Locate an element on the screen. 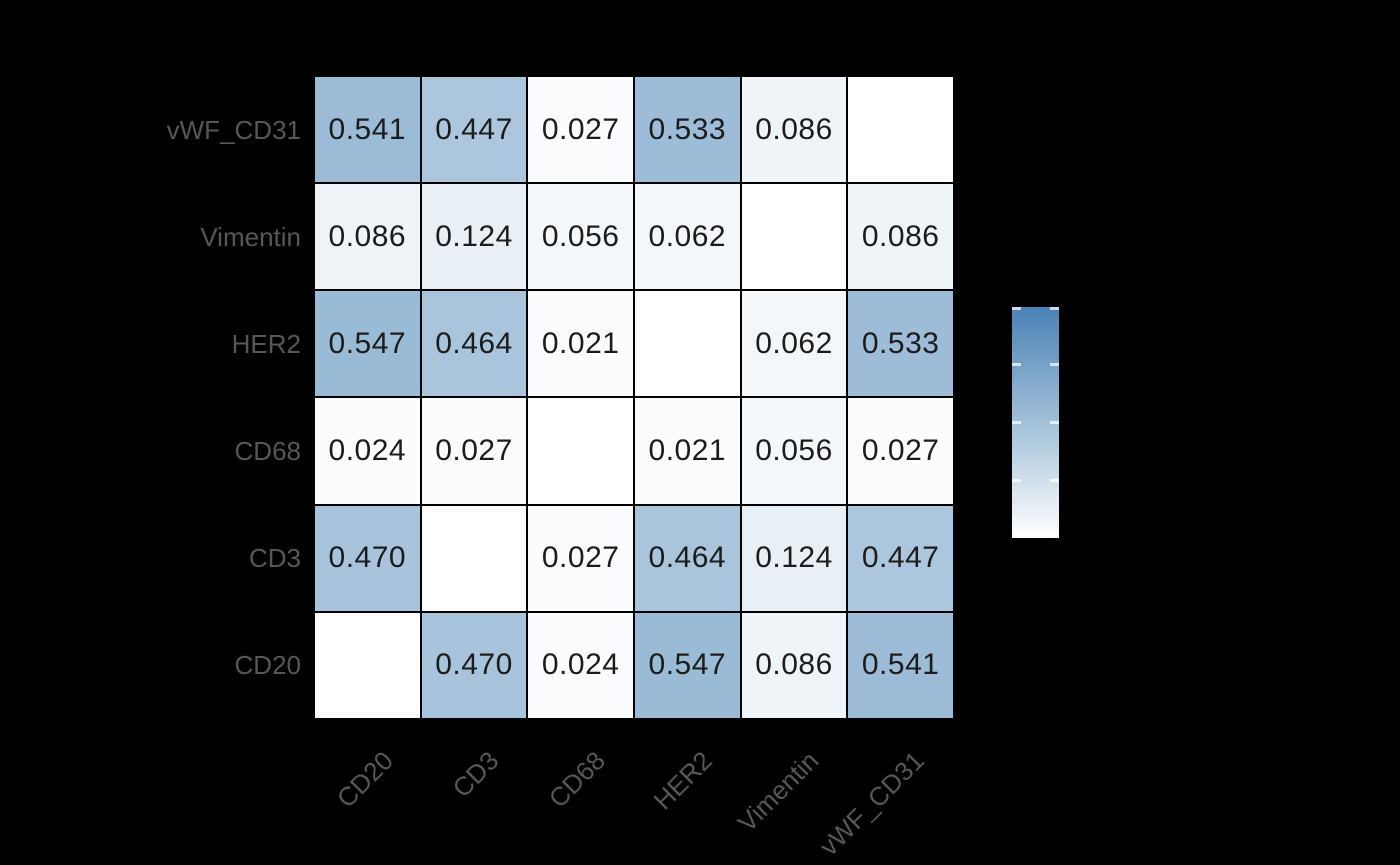  x-axis-label-vwf_cd31: vWF_CD31 is located at coordinates (872, 803).